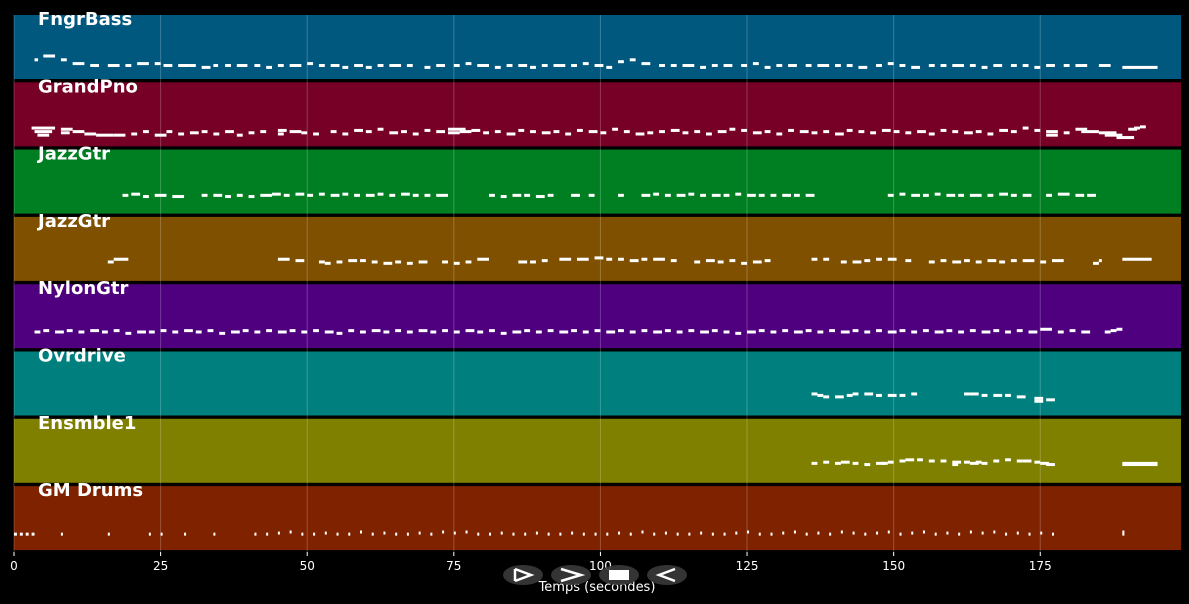 Image resolution: width=1189 pixels, height=604 pixels. I want to click on stop-button, so click(619, 575).